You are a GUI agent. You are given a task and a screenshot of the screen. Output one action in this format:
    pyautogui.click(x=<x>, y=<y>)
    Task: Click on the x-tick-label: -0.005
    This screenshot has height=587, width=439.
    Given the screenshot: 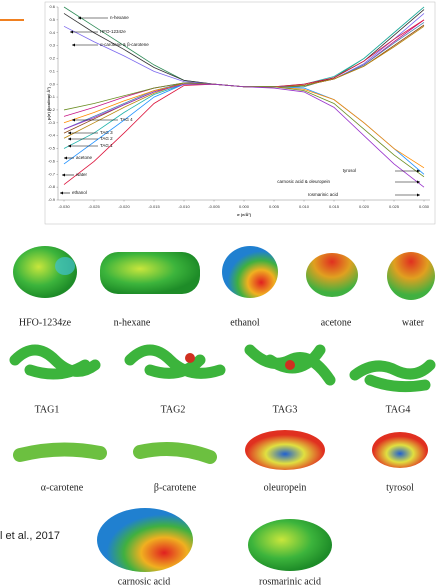 What is the action you would take?
    pyautogui.click(x=214, y=206)
    